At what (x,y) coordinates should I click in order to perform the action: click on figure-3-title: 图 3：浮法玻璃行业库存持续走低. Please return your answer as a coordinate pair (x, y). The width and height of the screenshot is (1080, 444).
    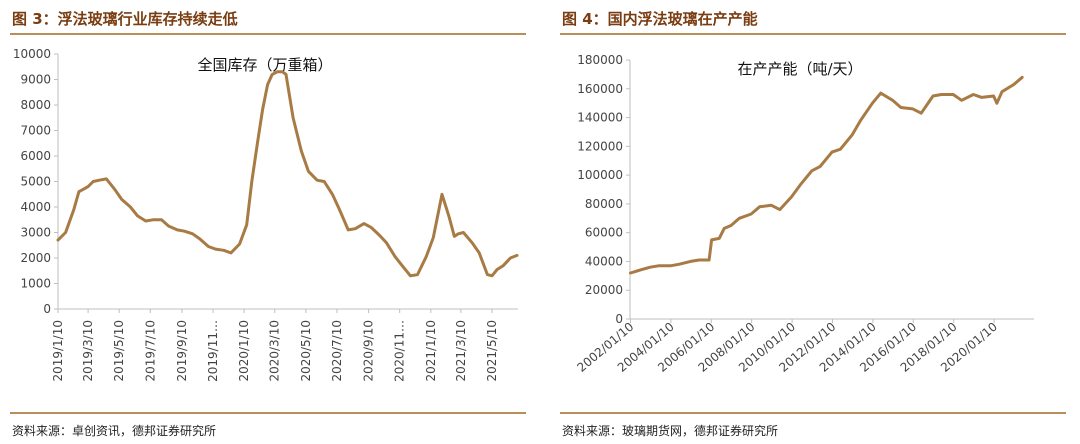
    Looking at the image, I should click on (125, 19).